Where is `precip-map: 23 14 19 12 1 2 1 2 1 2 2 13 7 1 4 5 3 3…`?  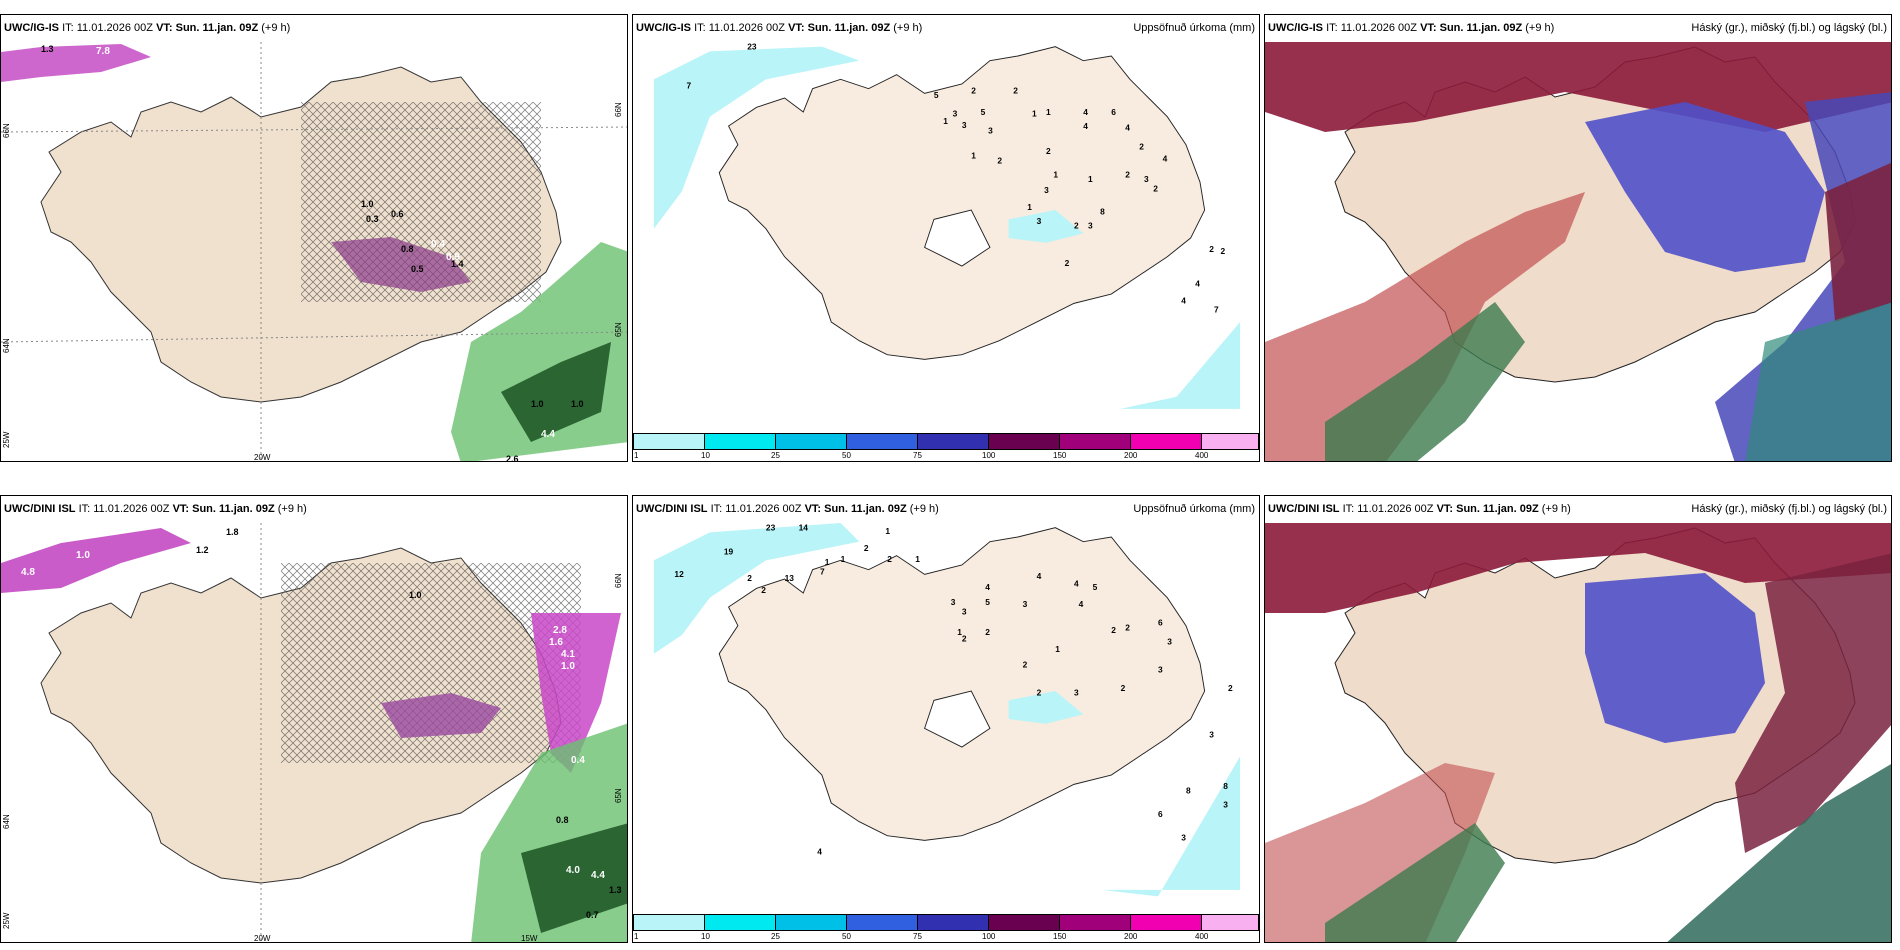 precip-map: 23 14 19 12 1 2 1 2 1 2 2 13 7 1 4 5 3 3… is located at coordinates (947, 710).